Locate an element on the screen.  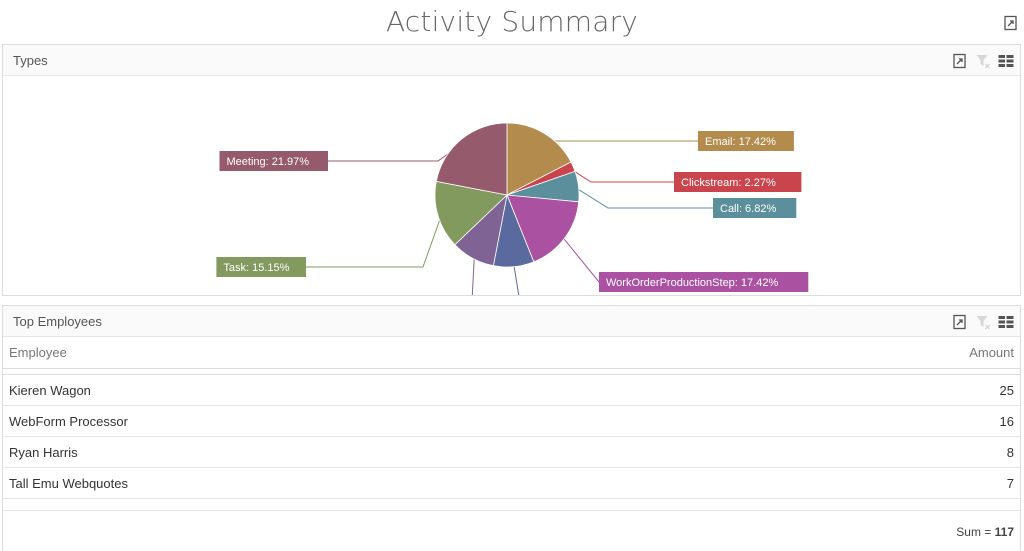
employees-panel-toolbar is located at coordinates (983, 322).